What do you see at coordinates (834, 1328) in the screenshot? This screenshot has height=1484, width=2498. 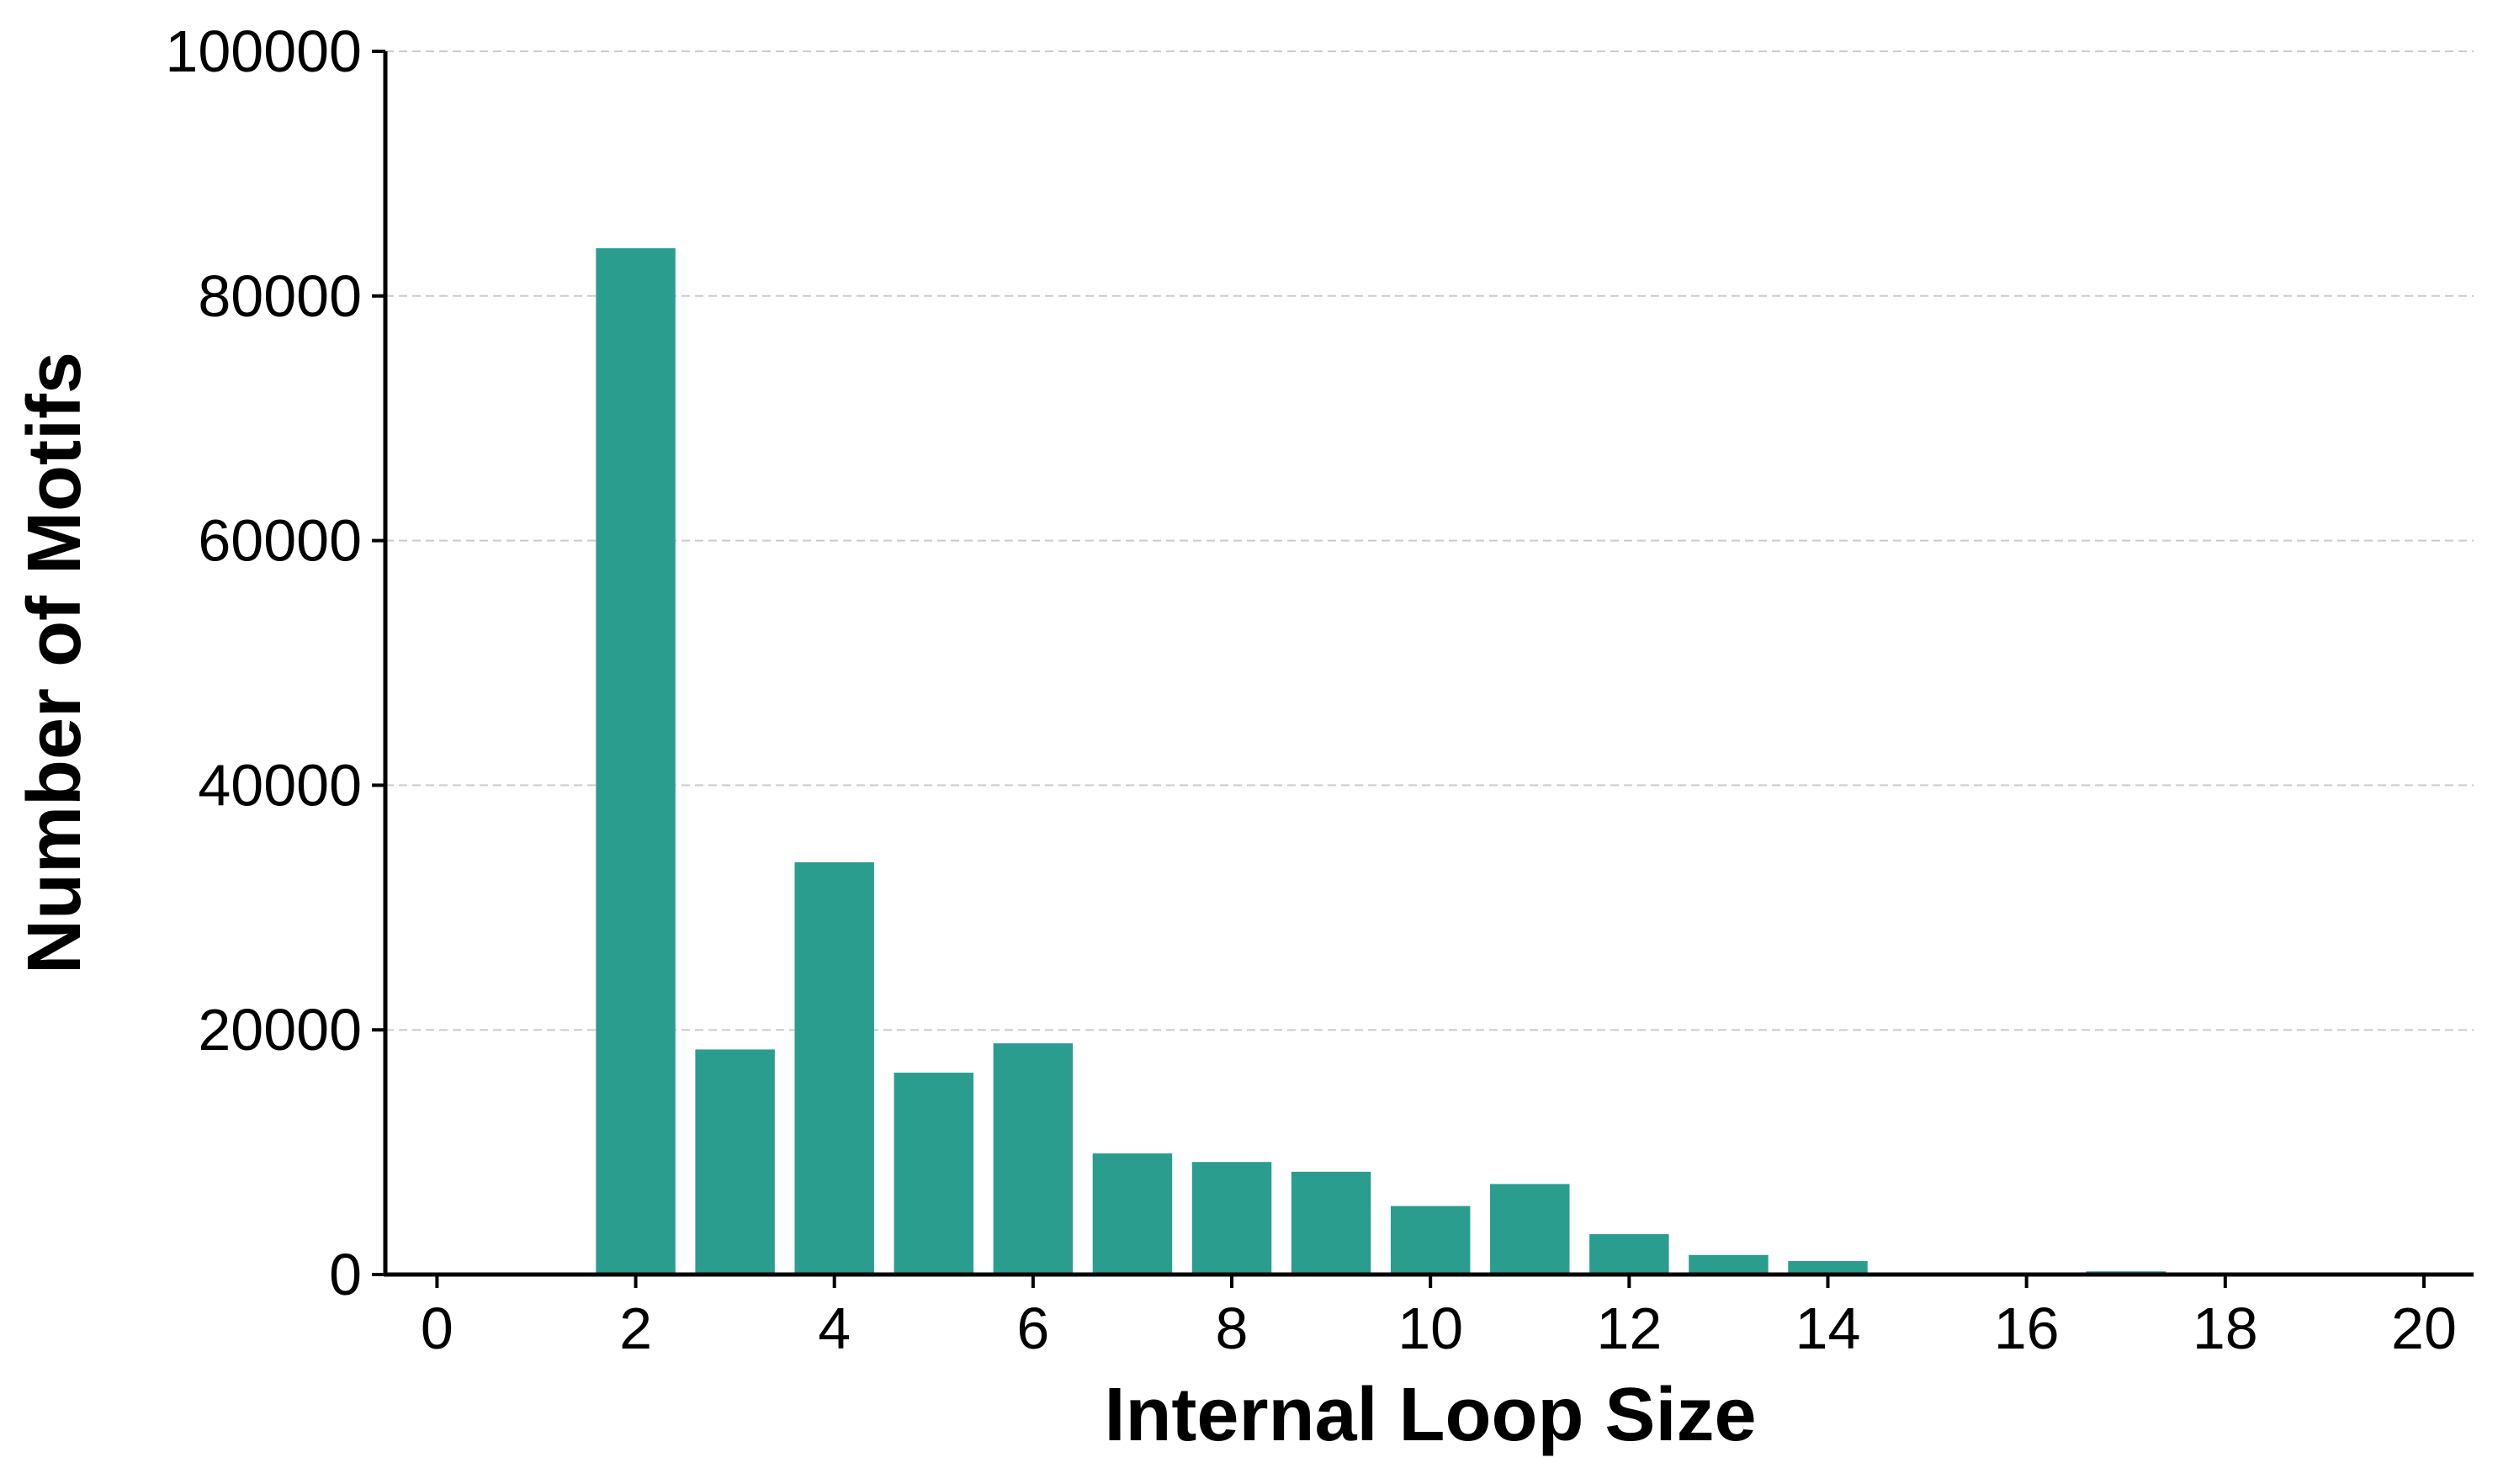 I see `x-tick-label: 4` at bounding box center [834, 1328].